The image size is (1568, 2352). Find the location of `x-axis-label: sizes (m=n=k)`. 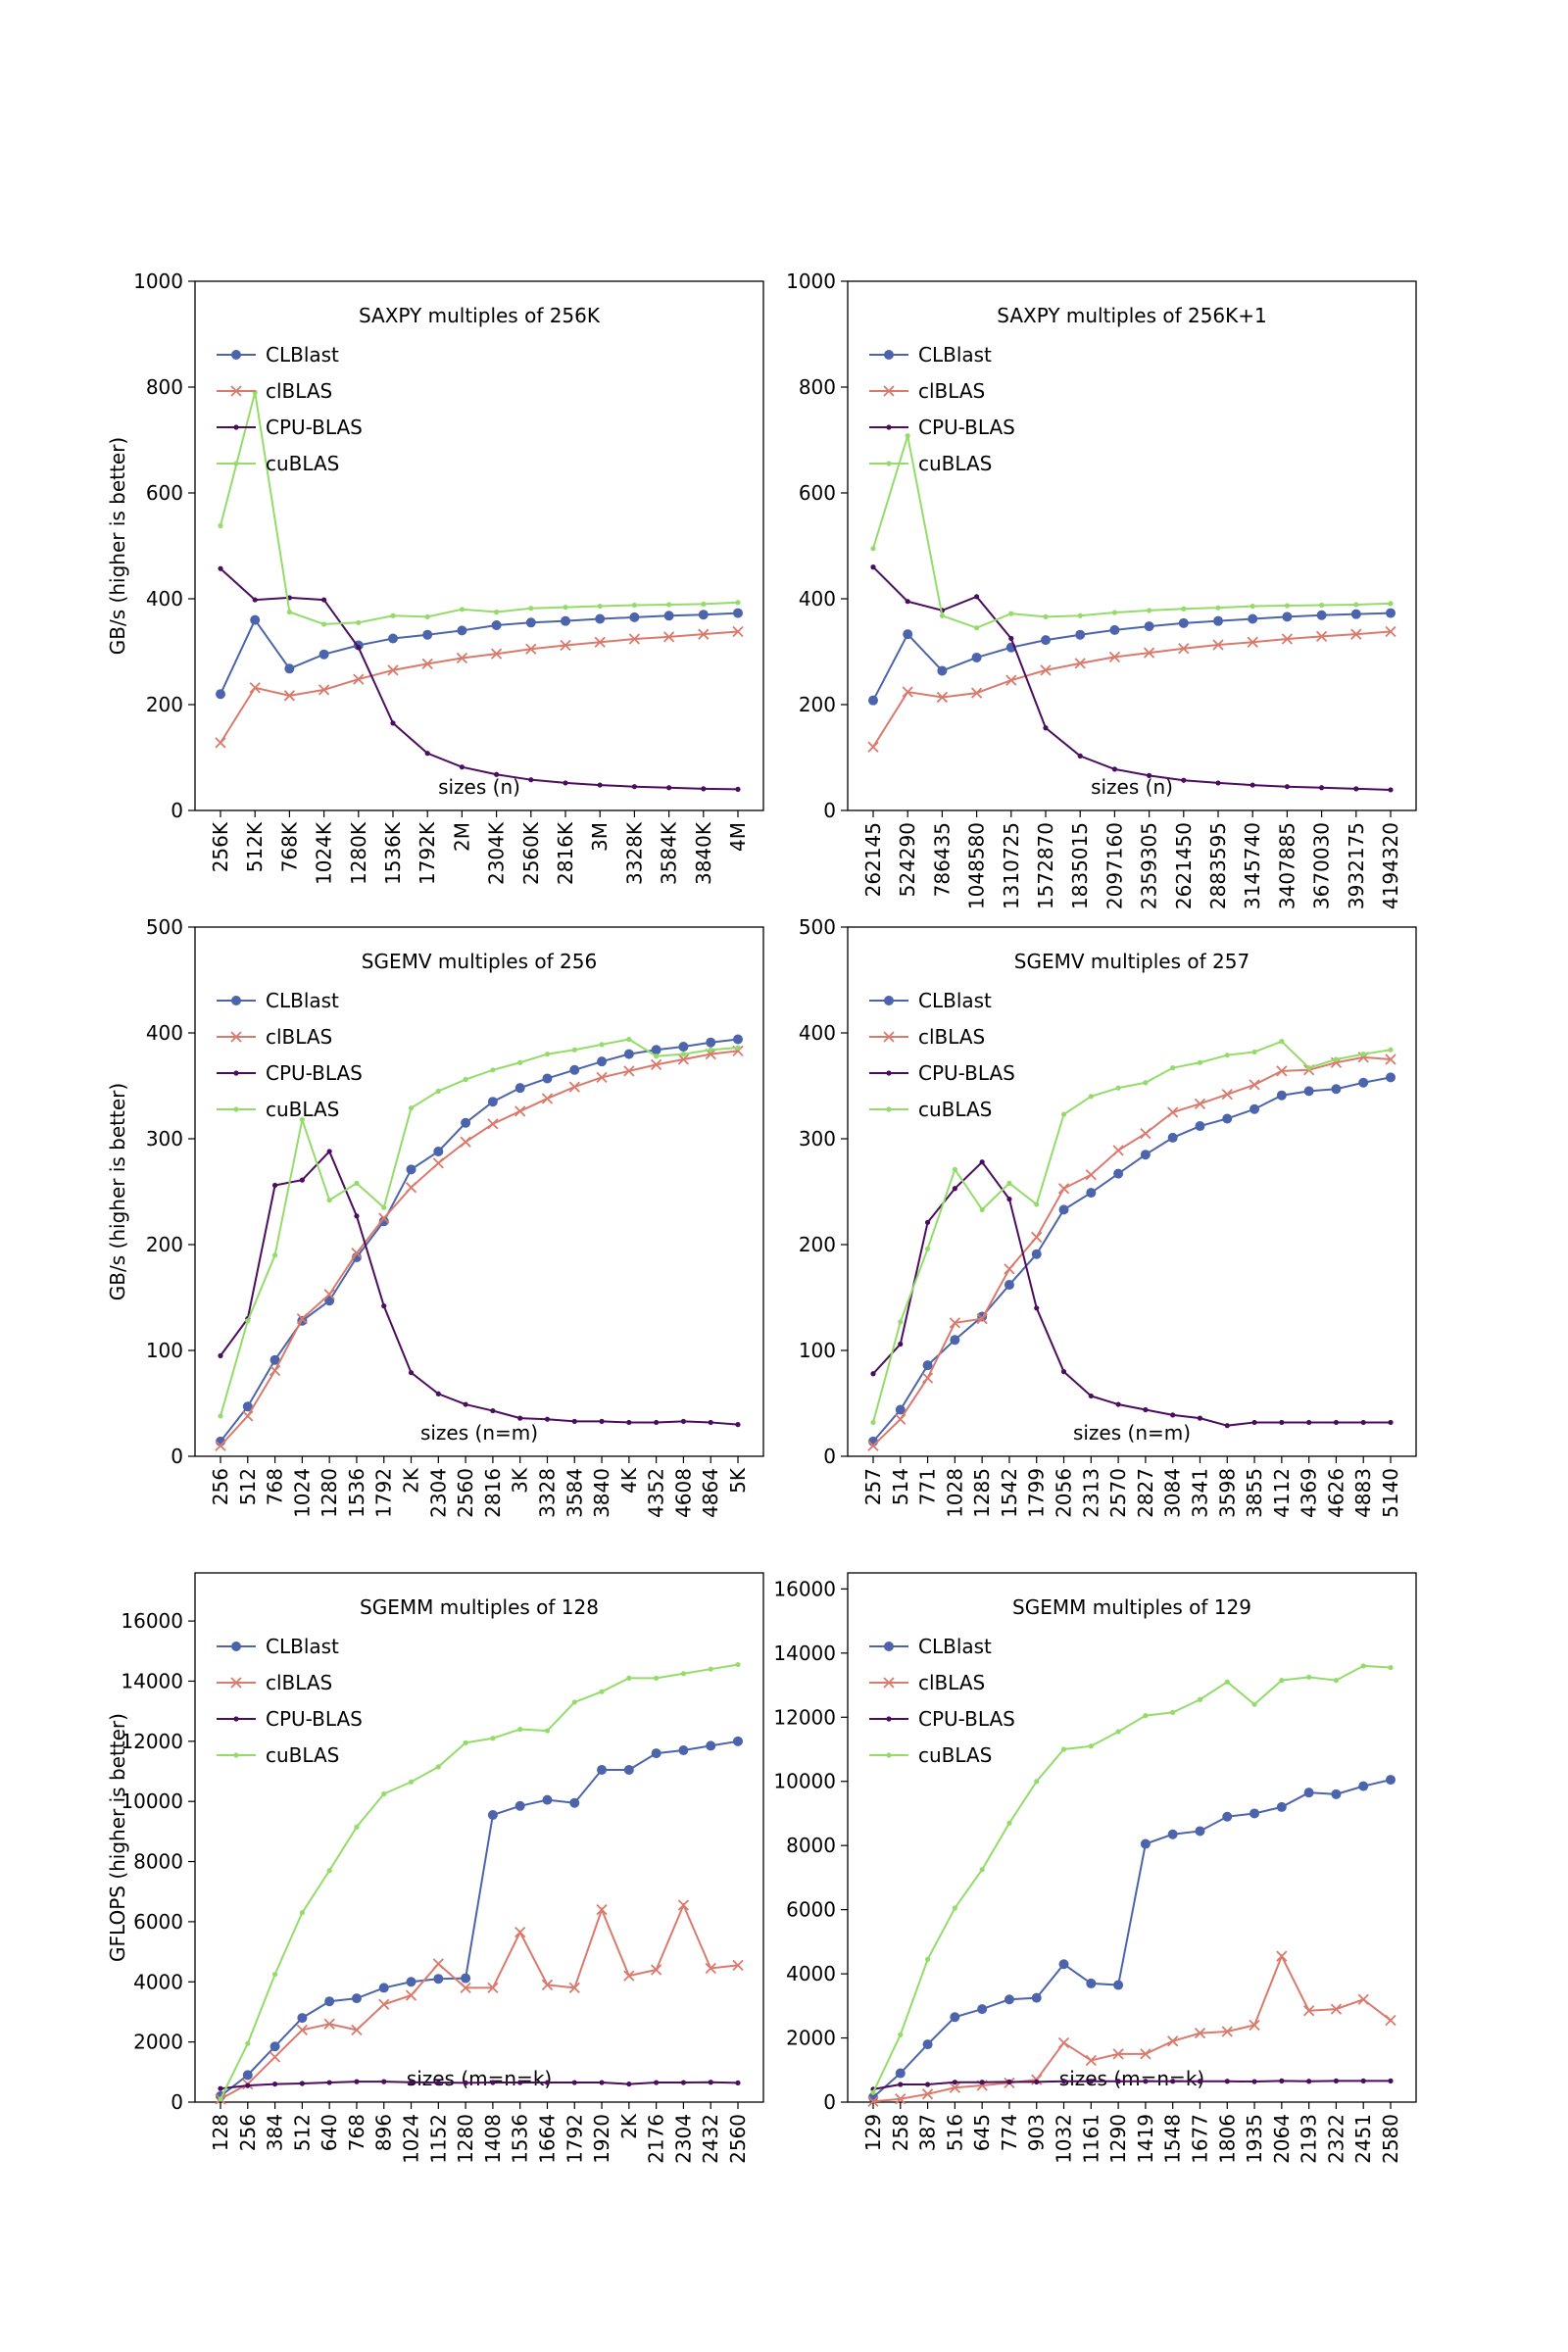

x-axis-label: sizes (m=n=k) is located at coordinates (479, 2078).